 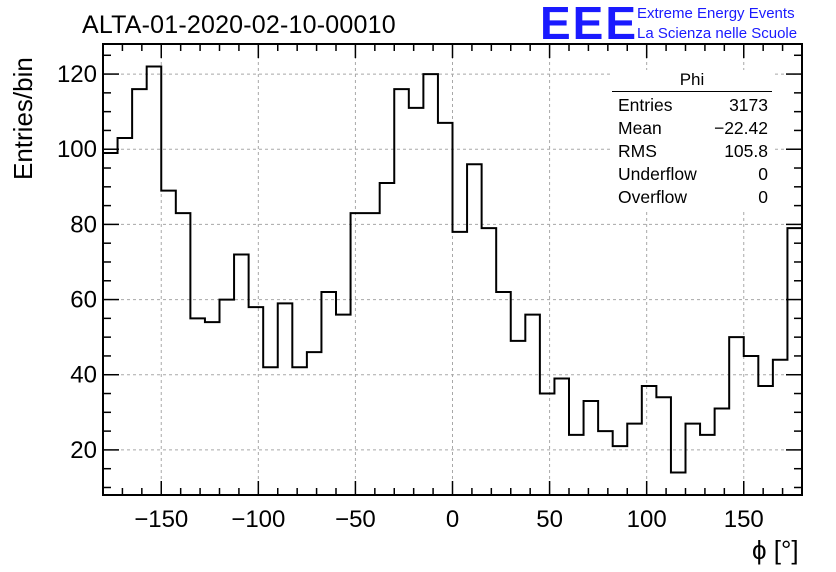 I want to click on stats-row-mean: Mean −22.42, so click(x=692, y=128).